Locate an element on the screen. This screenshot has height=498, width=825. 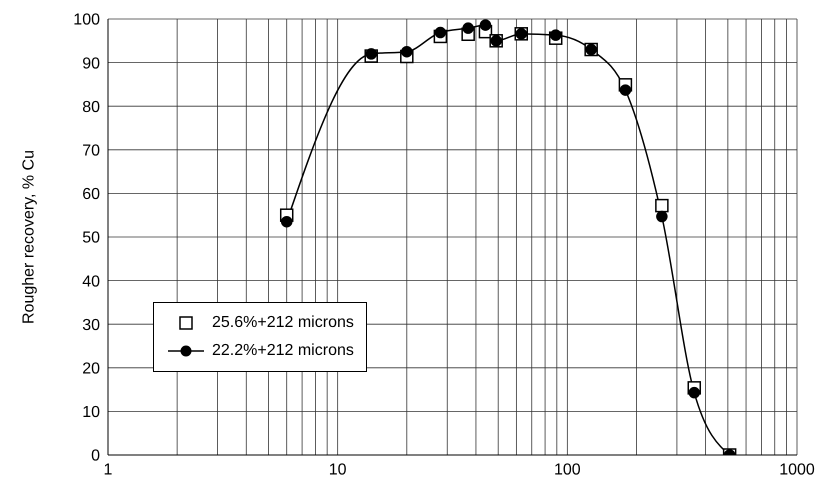
legend-label: 22.2%+212 microns is located at coordinates (283, 351).